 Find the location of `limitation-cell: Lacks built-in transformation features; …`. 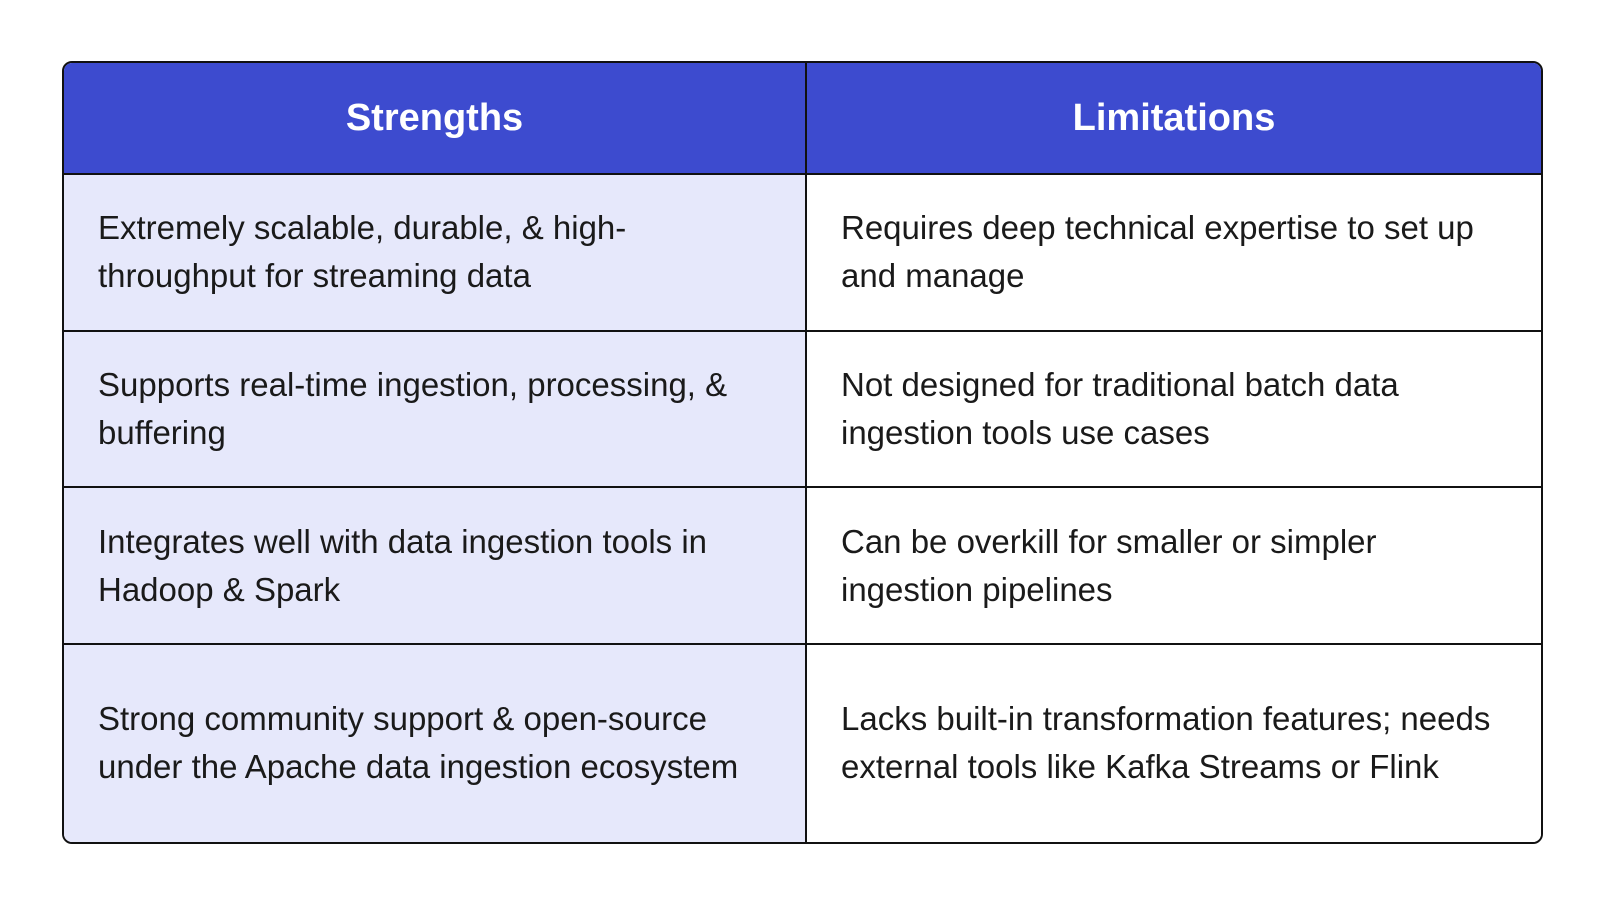

limitation-cell: Lacks built-in transformation features; … is located at coordinates (1173, 742).